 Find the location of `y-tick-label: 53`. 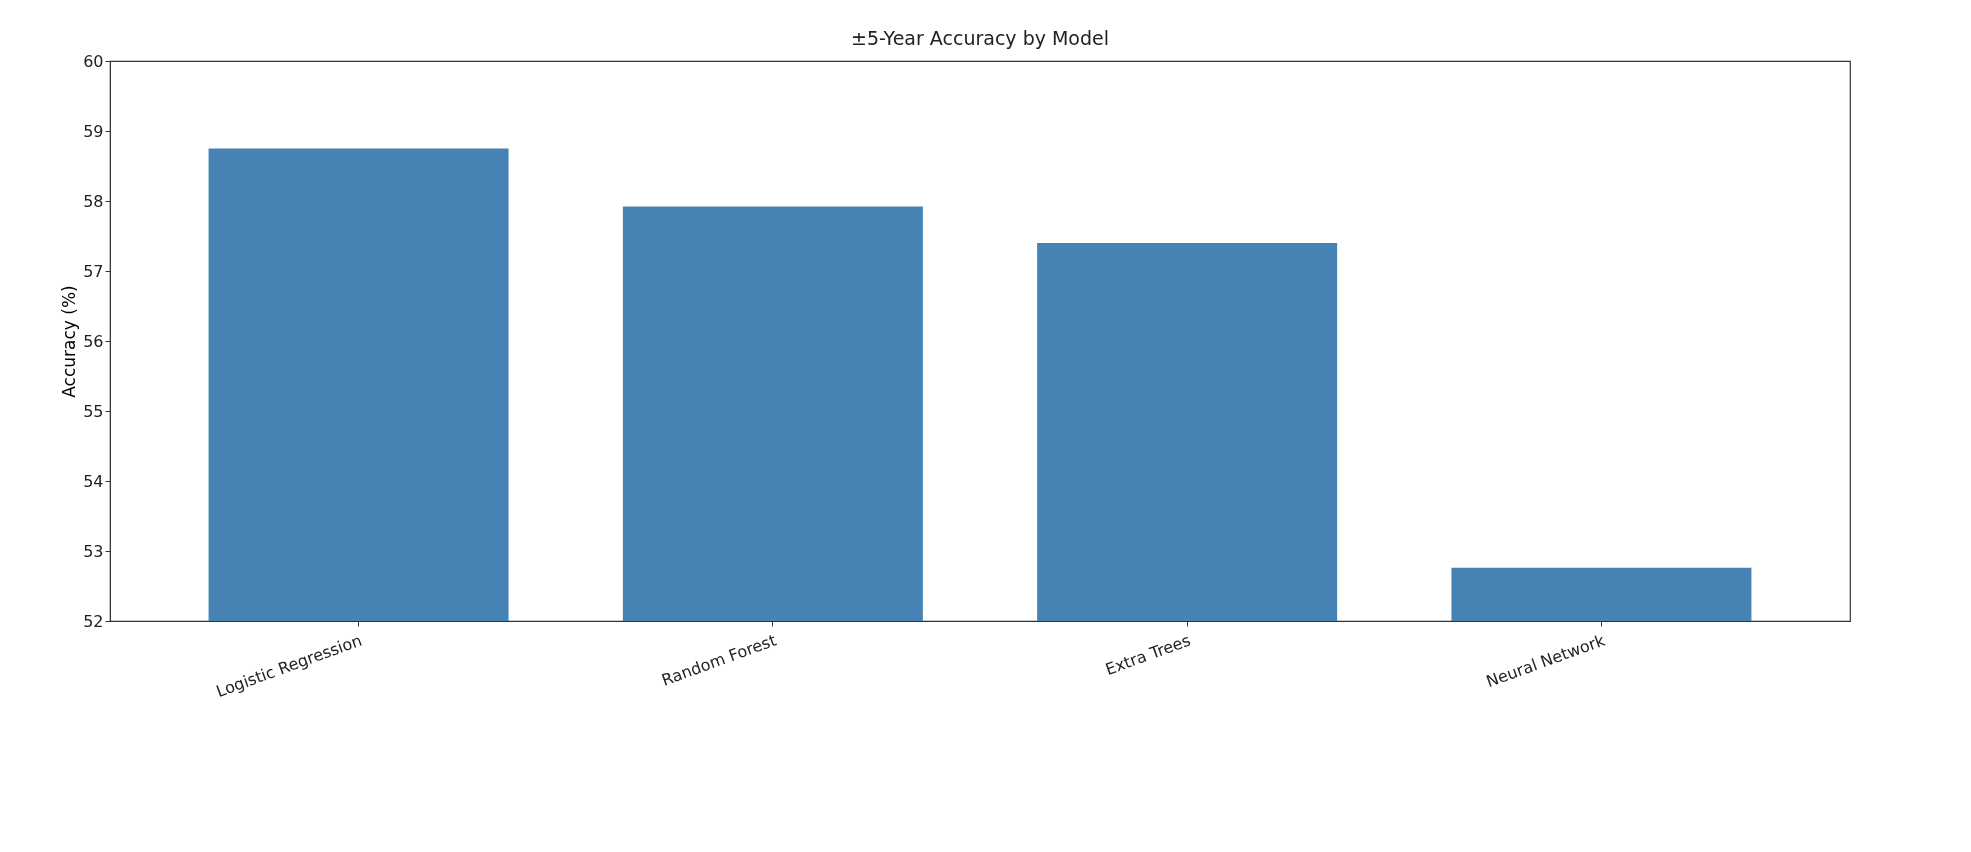

y-tick-label: 53 is located at coordinates (93, 551).